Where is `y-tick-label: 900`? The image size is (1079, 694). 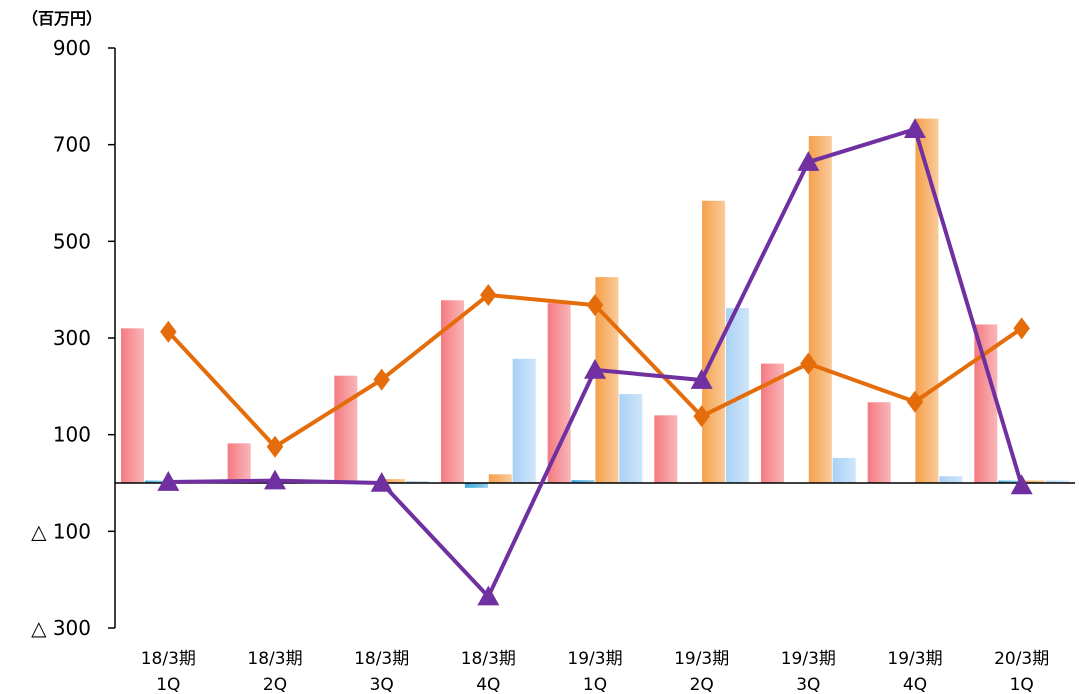 y-tick-label: 900 is located at coordinates (72, 48).